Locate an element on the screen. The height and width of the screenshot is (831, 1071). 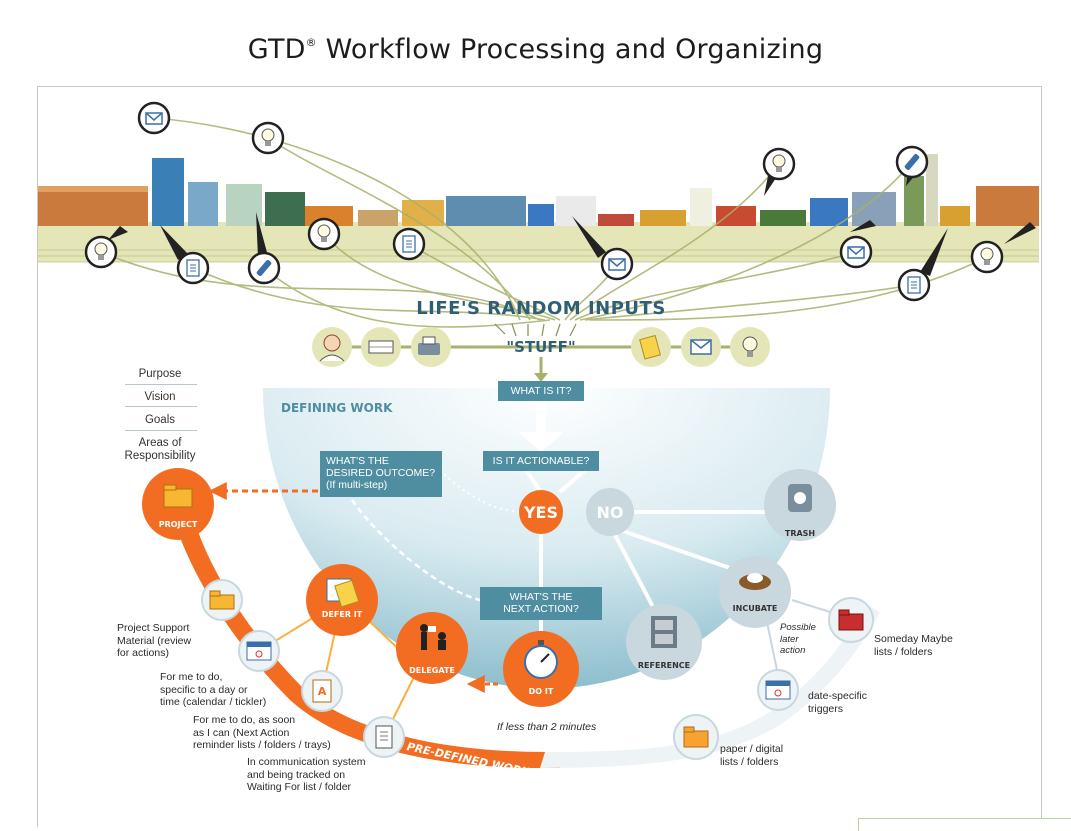
svg-text: A is located at coordinates (322, 691).